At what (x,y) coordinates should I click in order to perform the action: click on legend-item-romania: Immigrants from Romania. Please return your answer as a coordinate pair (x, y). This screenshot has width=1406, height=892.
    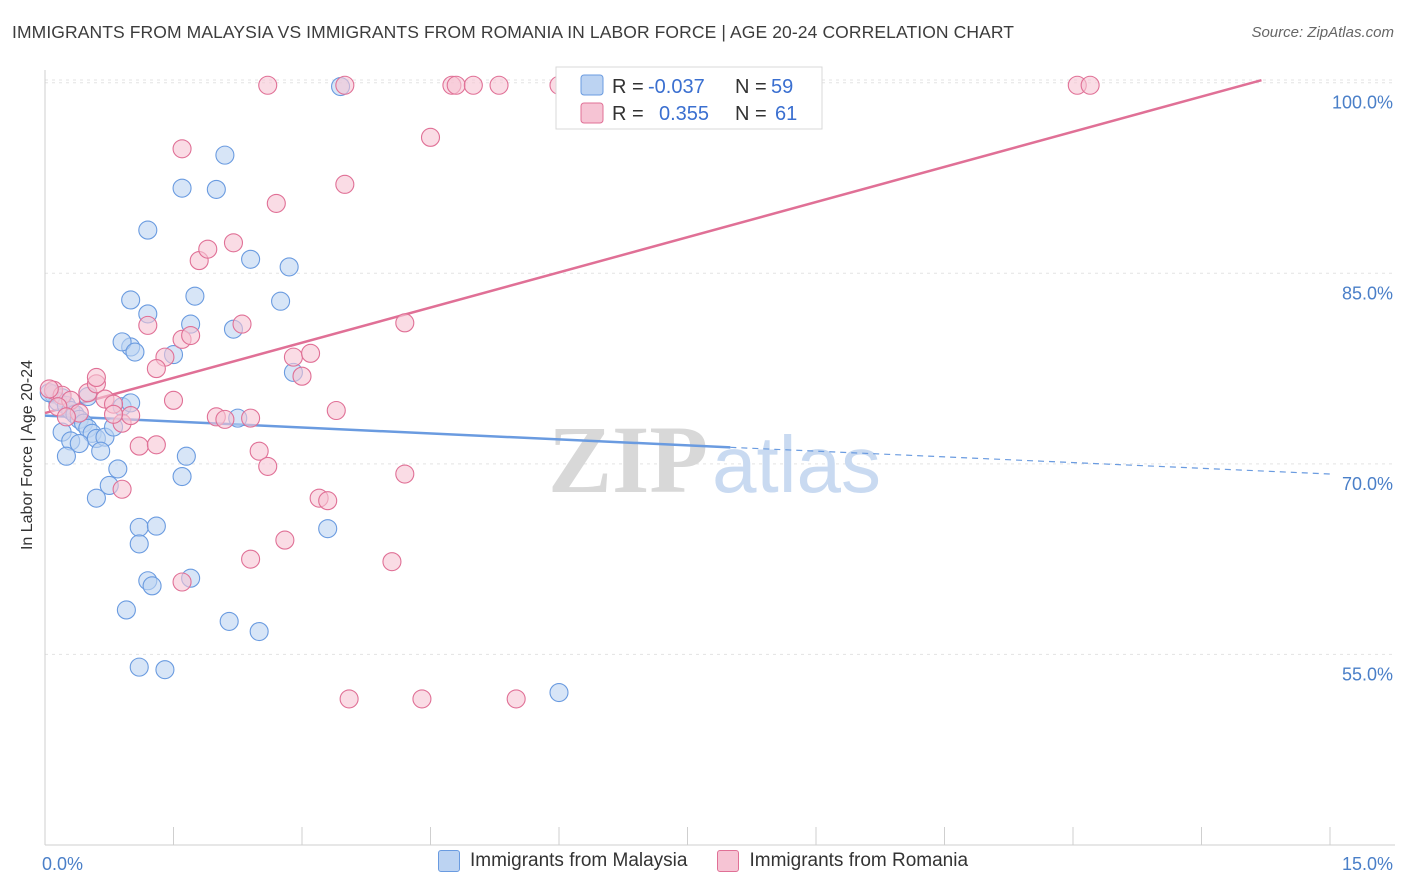
    Looking at the image, I should click on (842, 861).